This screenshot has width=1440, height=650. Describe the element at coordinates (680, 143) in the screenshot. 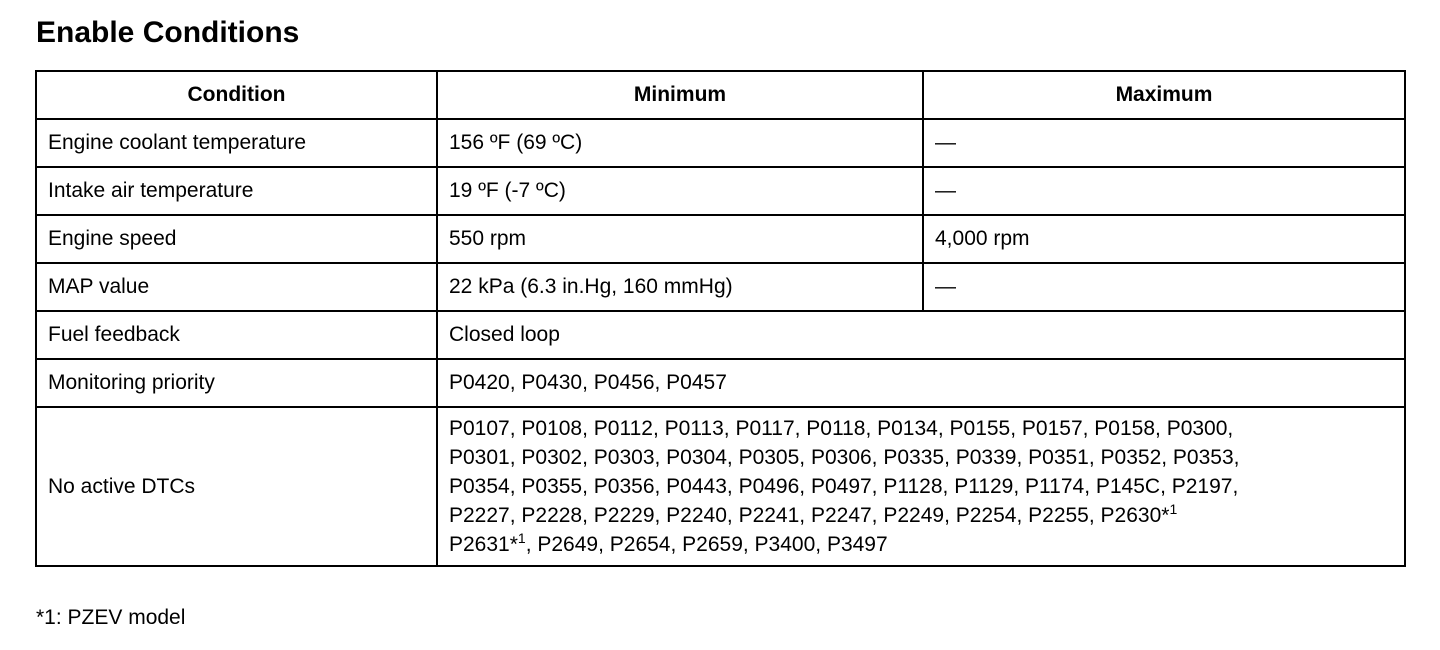

I see `minimum-cell: 156 ºF (69 ºC)` at that location.